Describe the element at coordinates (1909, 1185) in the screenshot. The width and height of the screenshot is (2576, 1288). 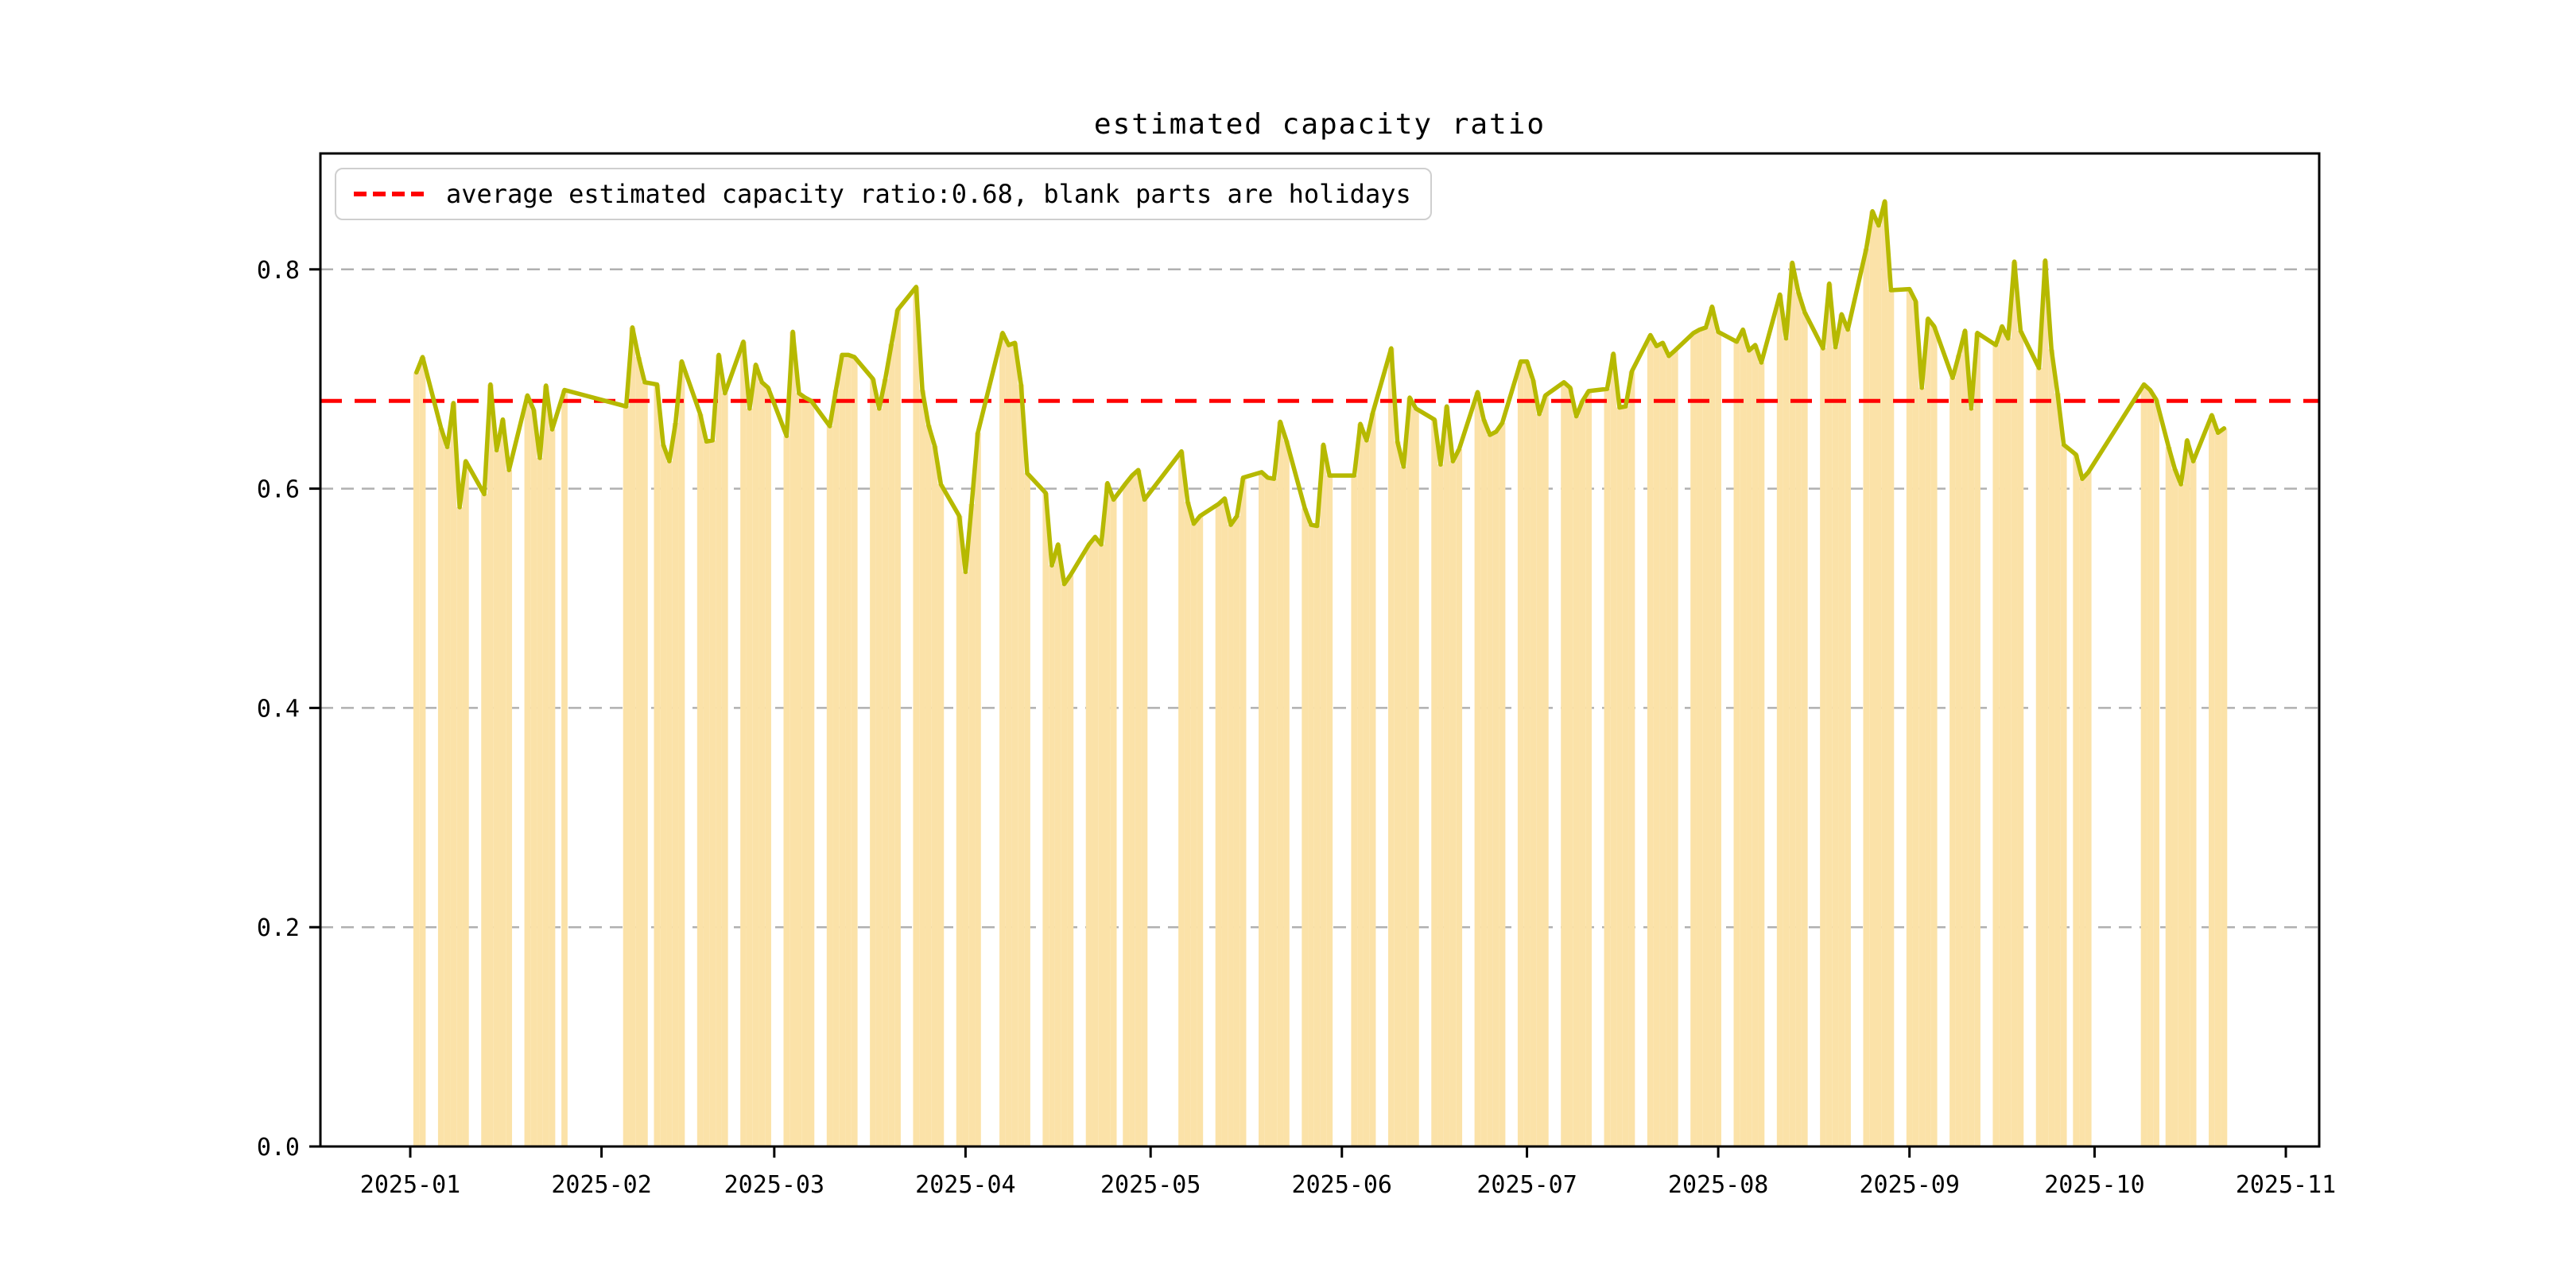
I see `x-tick-label: 2025-09` at that location.